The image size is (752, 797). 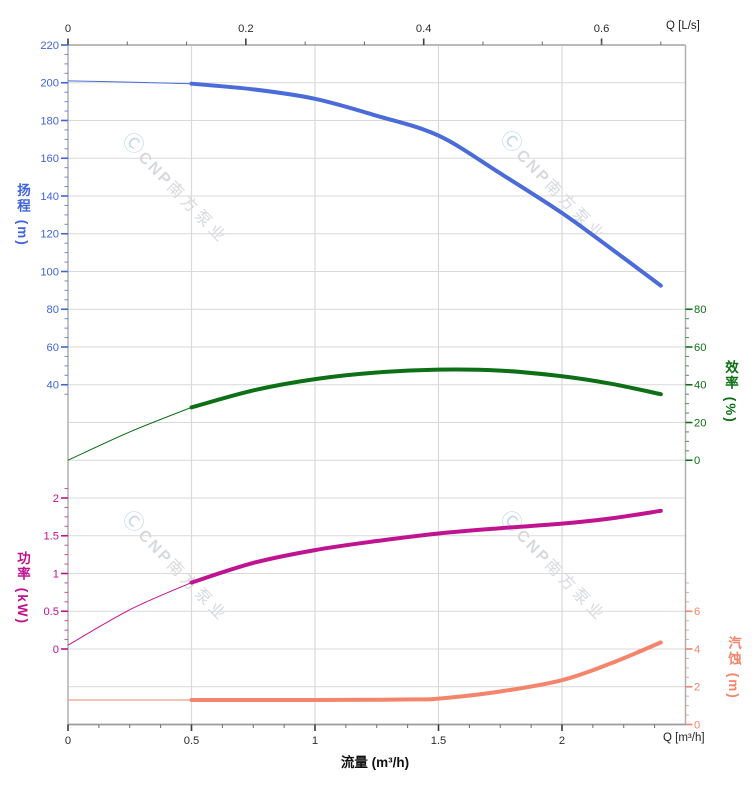 What do you see at coordinates (684, 738) in the screenshot?
I see `bottom-axis-unit-label: Q [m³/h]` at bounding box center [684, 738].